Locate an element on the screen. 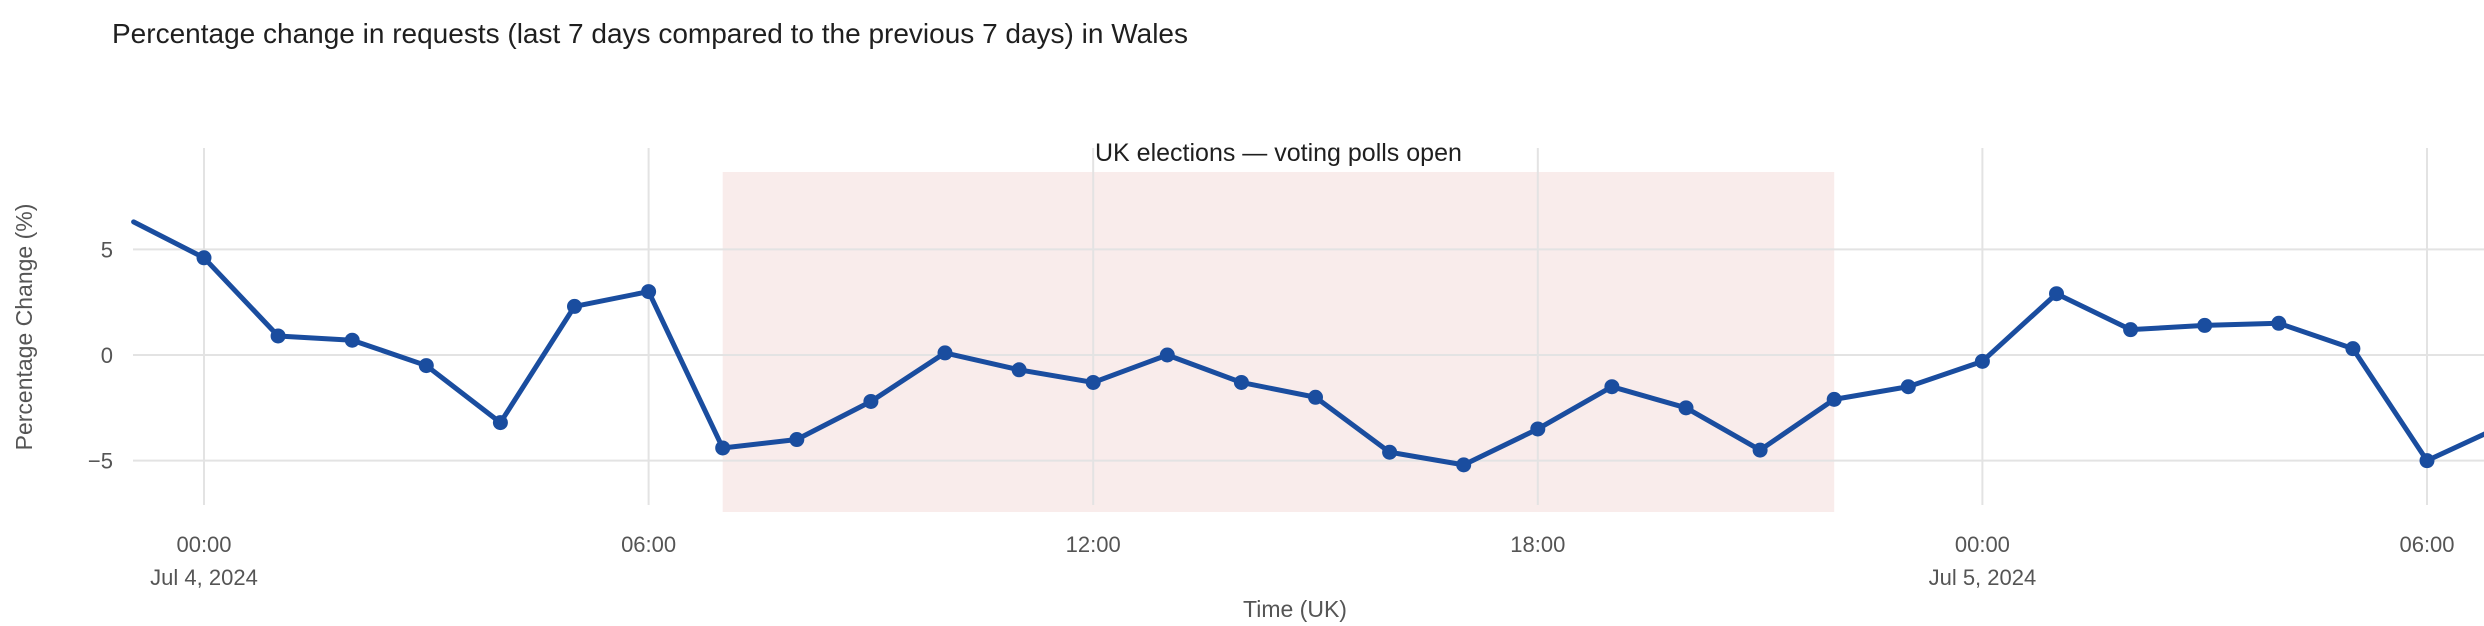 This screenshot has height=626, width=2484. x-tick-date-label: Jul 4, 2024 is located at coordinates (204, 577).